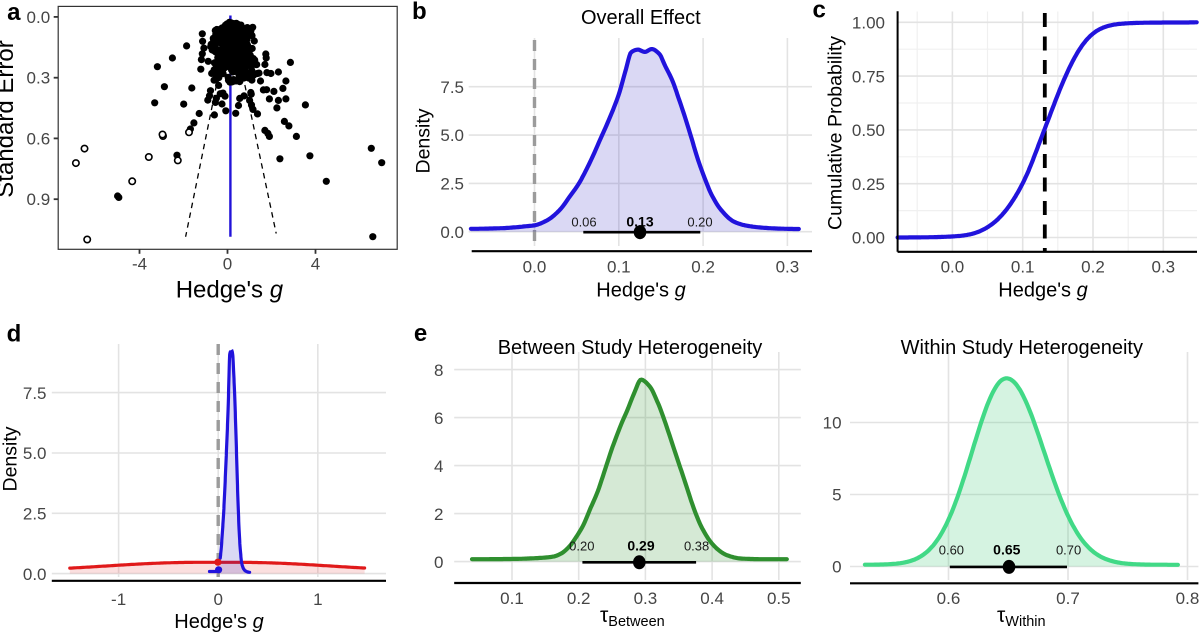 The height and width of the screenshot is (634, 1200). I want to click on svg-text: 2, so click(438, 514).